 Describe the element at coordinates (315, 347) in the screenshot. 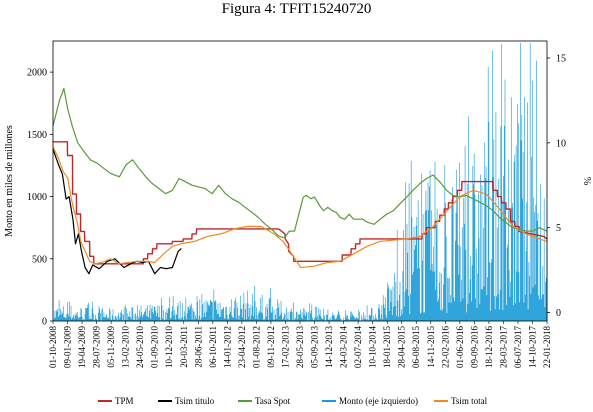

I see `x-axis-tick-label: 05-09-2013` at that location.